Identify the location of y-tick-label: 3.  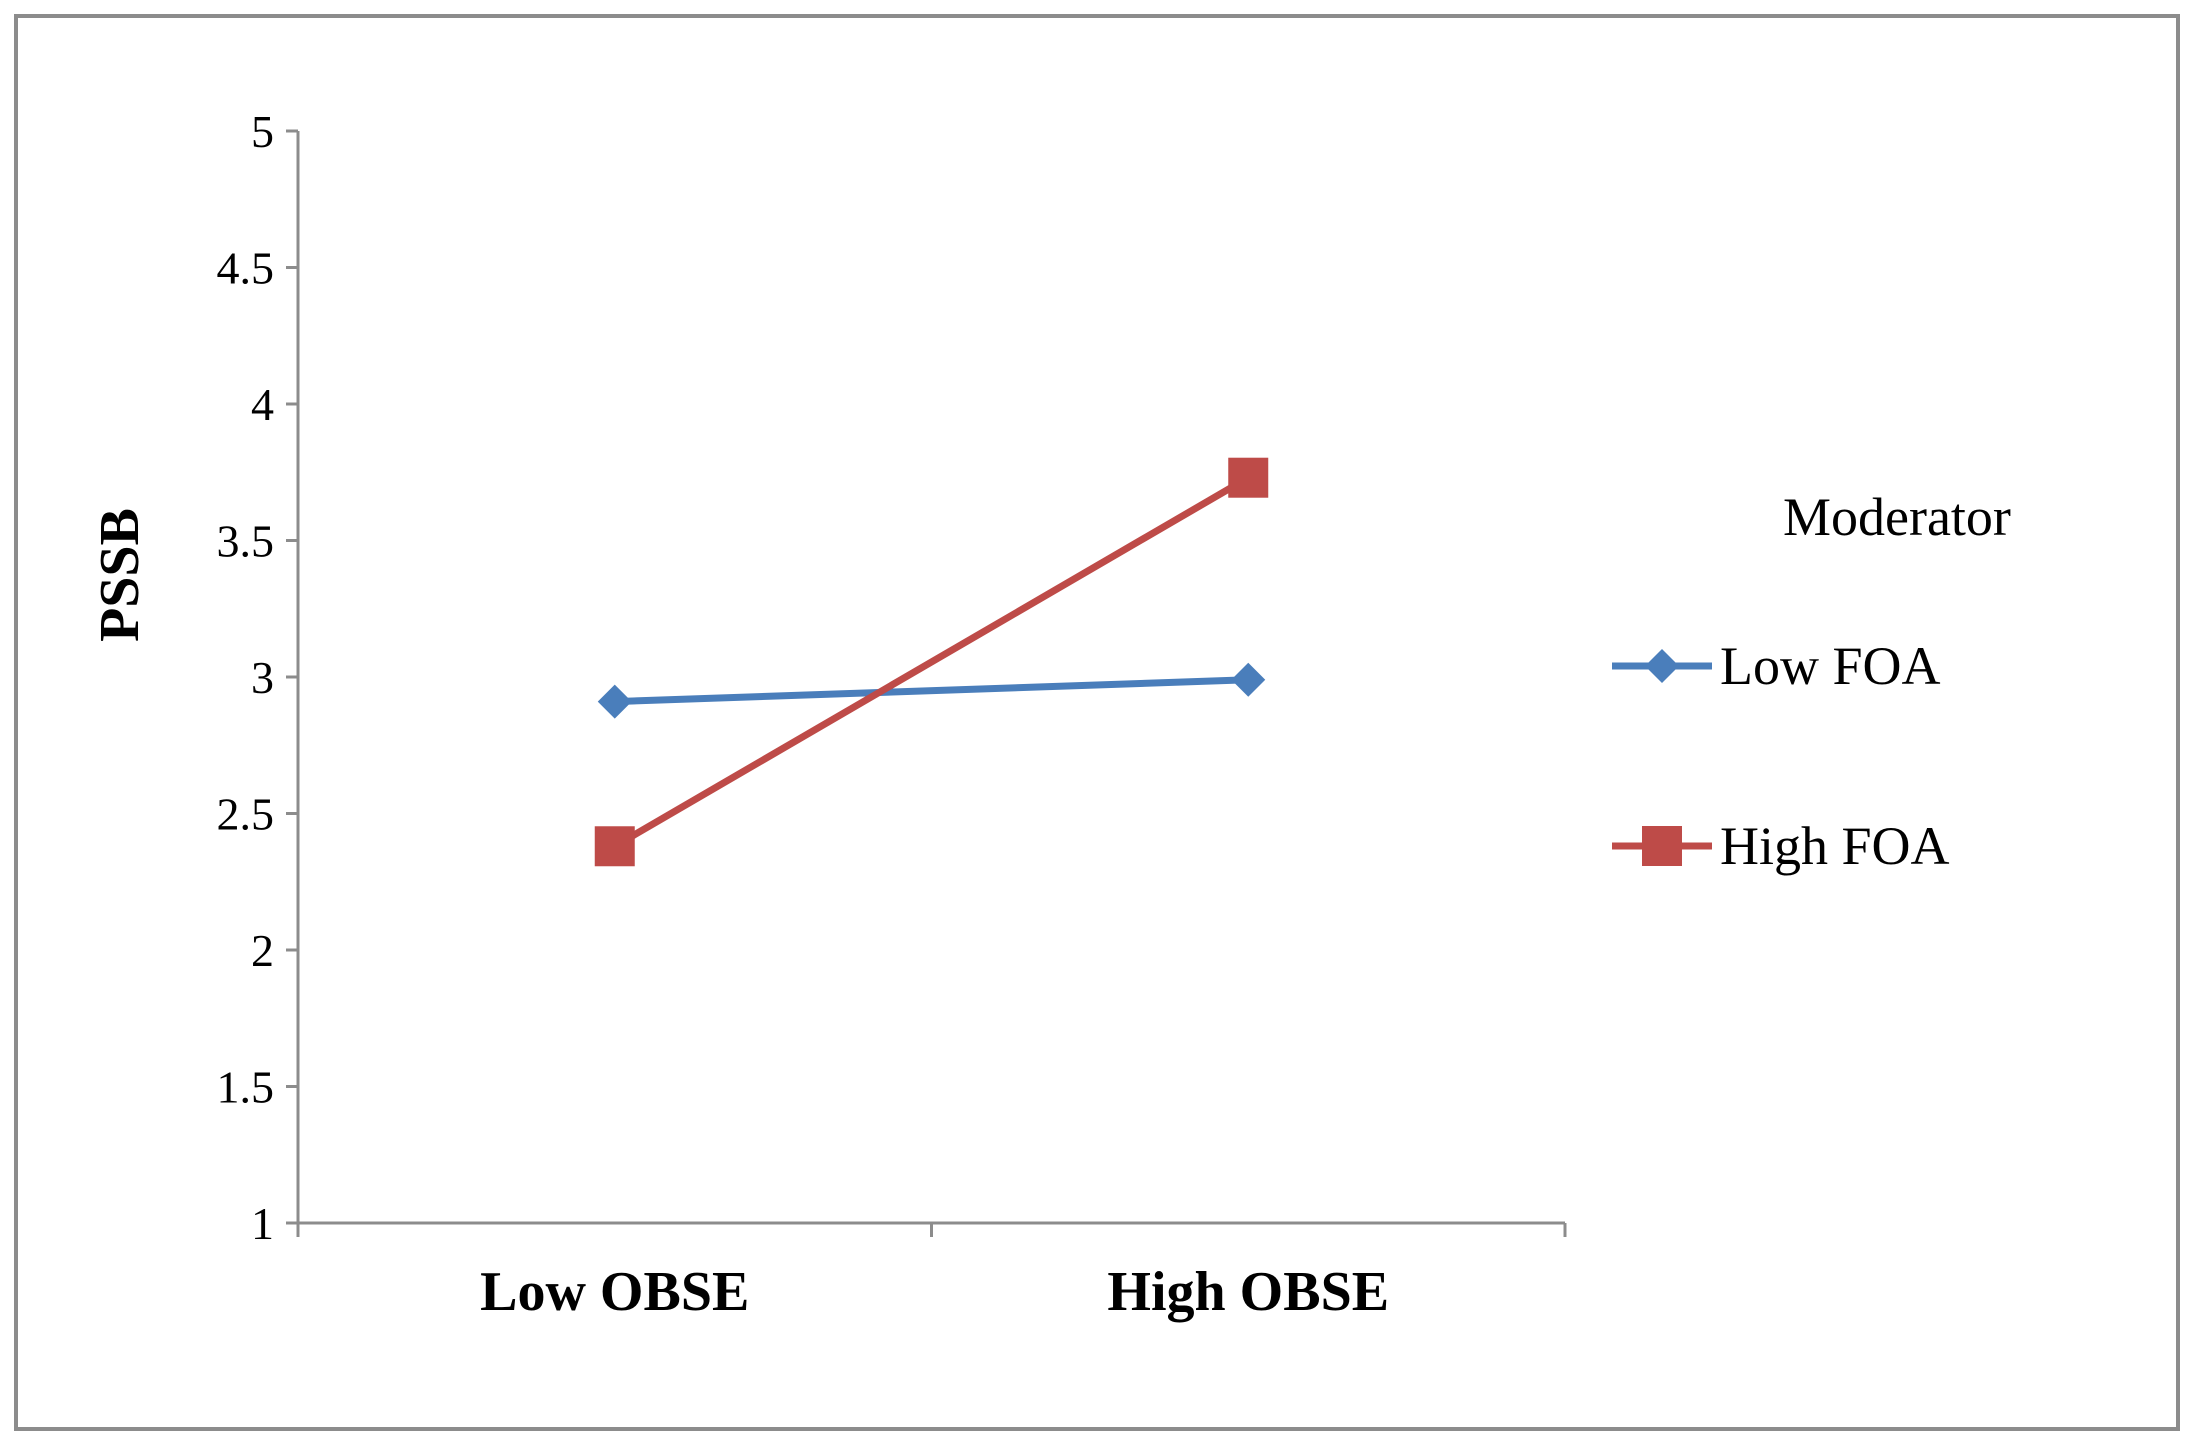
(262, 677).